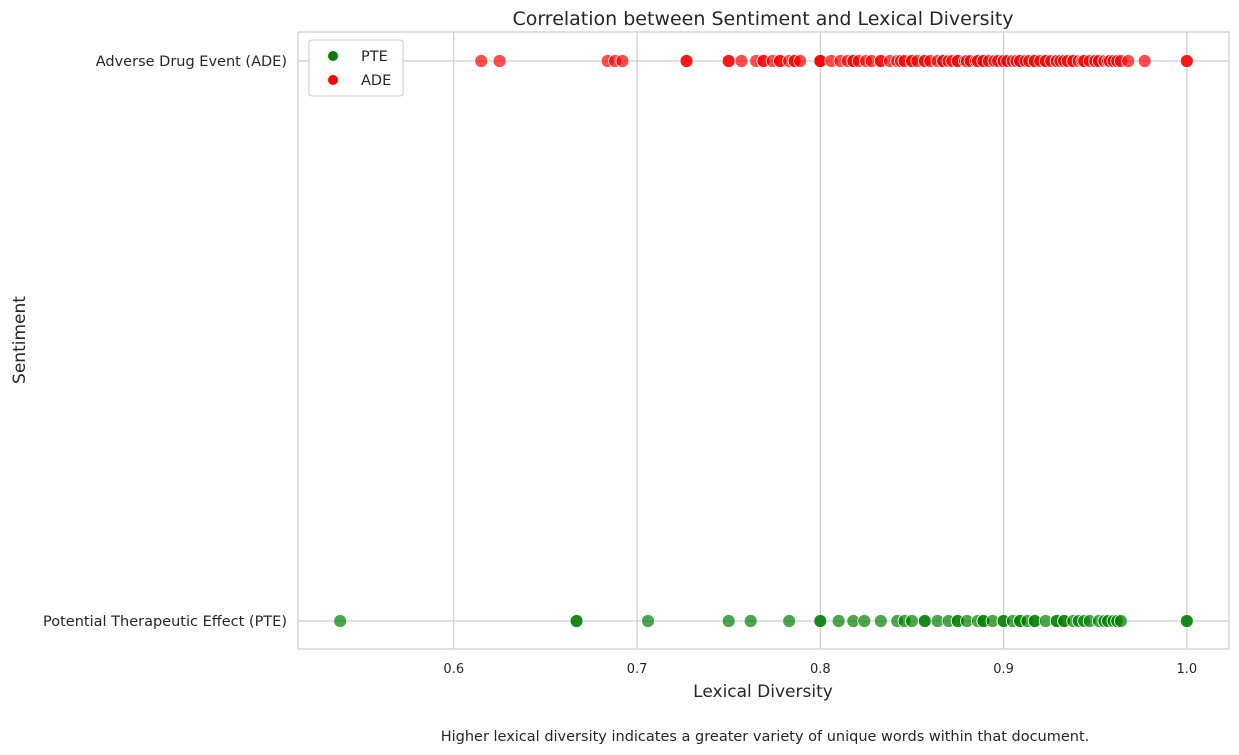 This screenshot has width=1239, height=755. Describe the element at coordinates (191, 62) in the screenshot. I see `y-tick-label: Adverse Drug Event (ADE)` at that location.